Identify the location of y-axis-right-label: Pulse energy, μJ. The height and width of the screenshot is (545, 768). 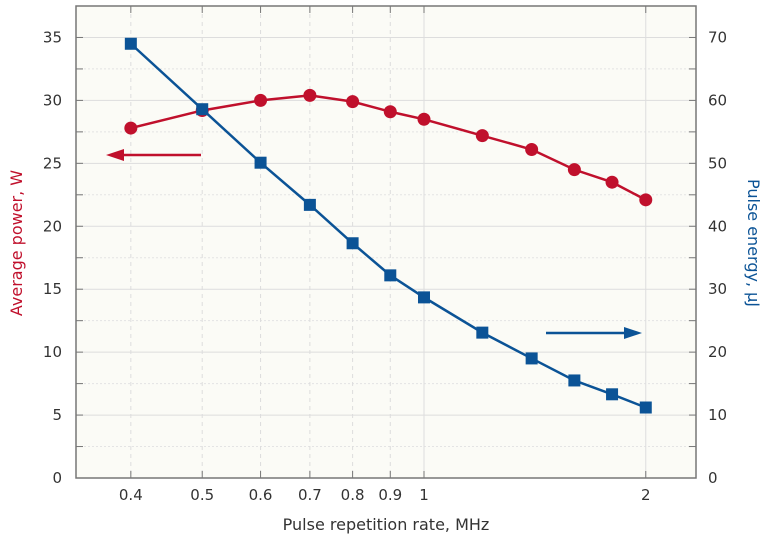
(753, 243).